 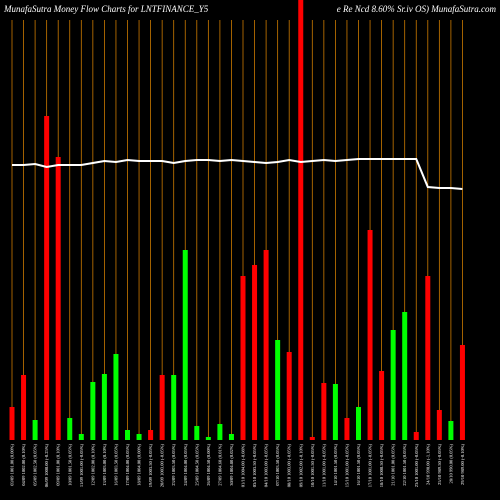 I want to click on x-tick-label: 04/10 1003.00 (-0.05%), so click(x=266, y=466).